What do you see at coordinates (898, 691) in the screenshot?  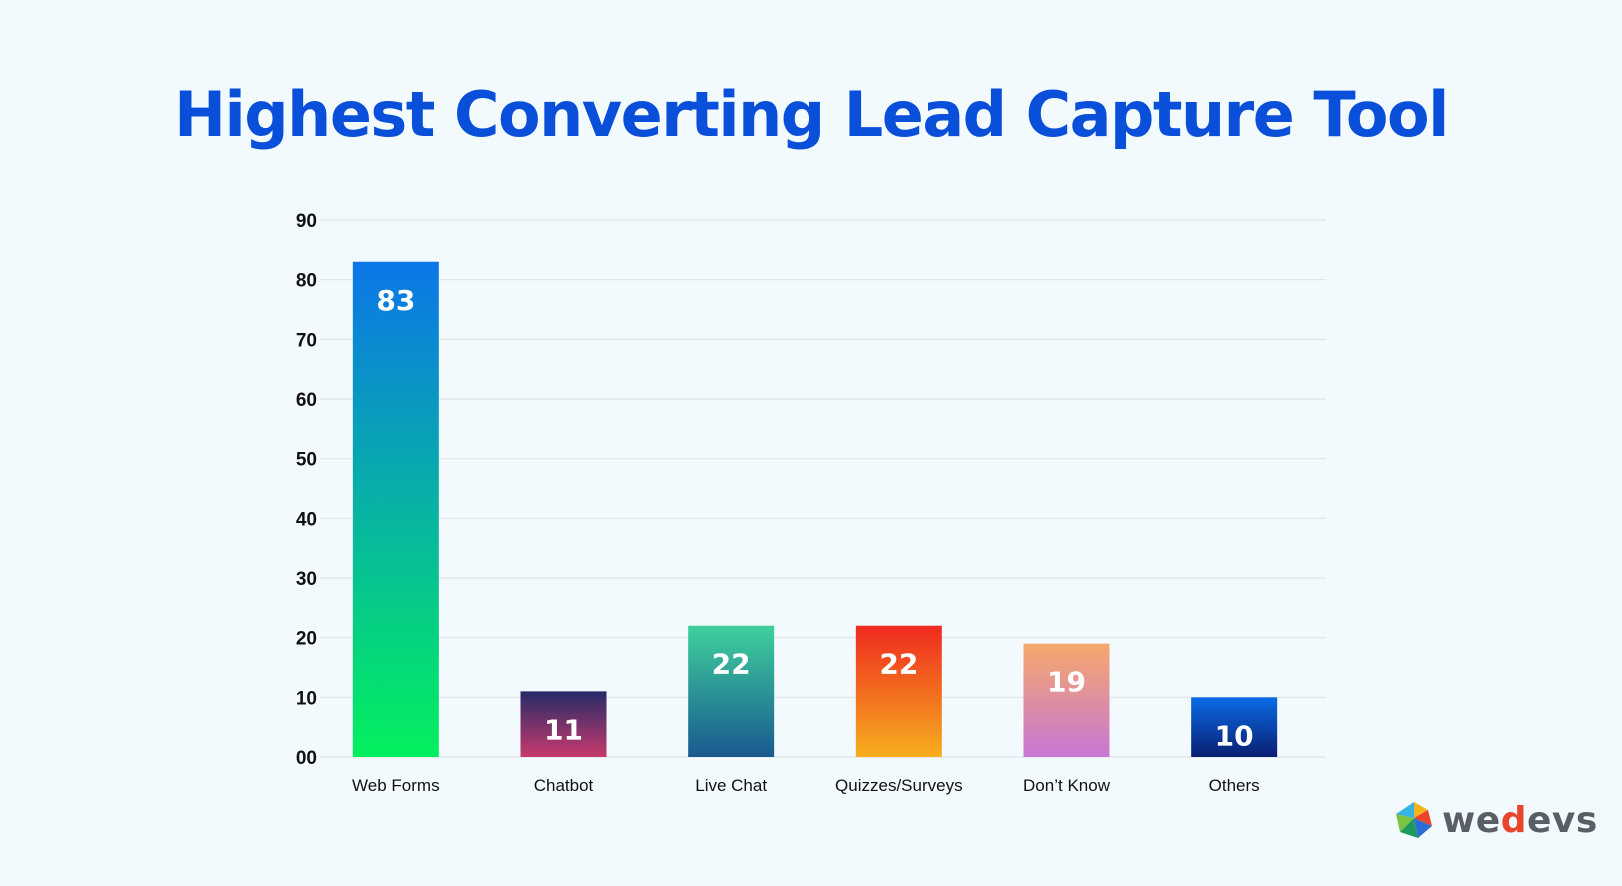 I see `bar-quizzes-surveys` at bounding box center [898, 691].